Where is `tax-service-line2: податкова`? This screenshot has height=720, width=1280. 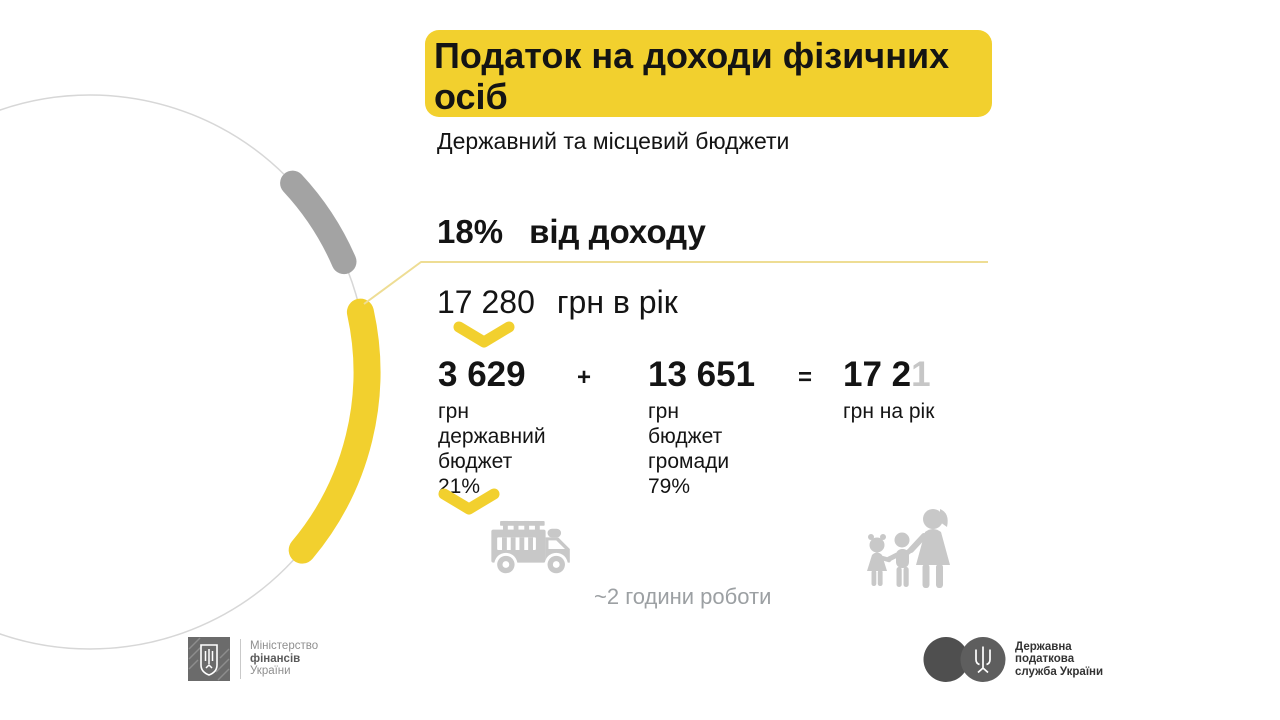
tax-service-line2: податкова is located at coordinates (1045, 659).